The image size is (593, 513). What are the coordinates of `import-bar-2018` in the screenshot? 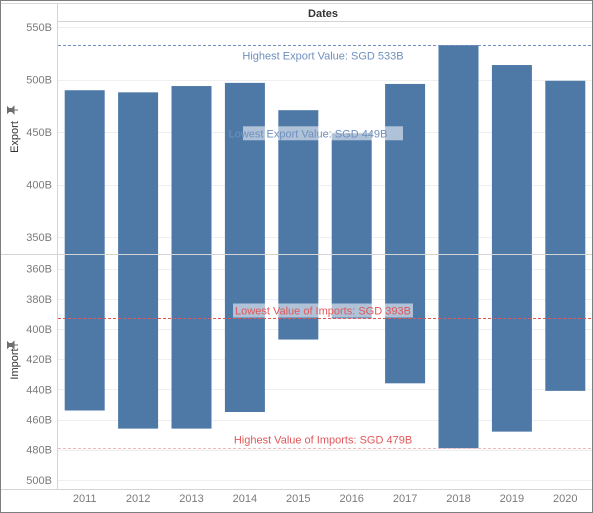 It's located at (458, 352).